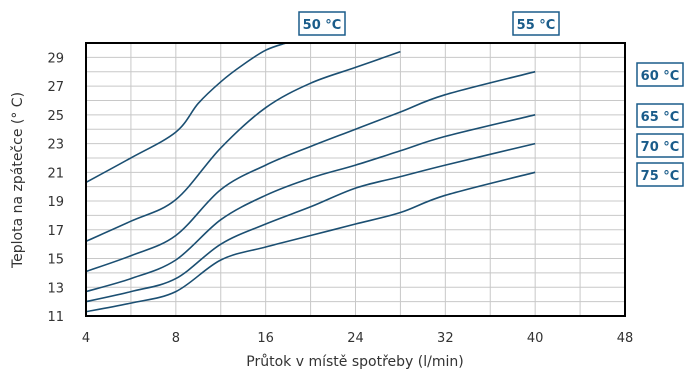  I want to click on x-axis-ticks: 4 8 16 24 32 40 48, so click(357, 338).